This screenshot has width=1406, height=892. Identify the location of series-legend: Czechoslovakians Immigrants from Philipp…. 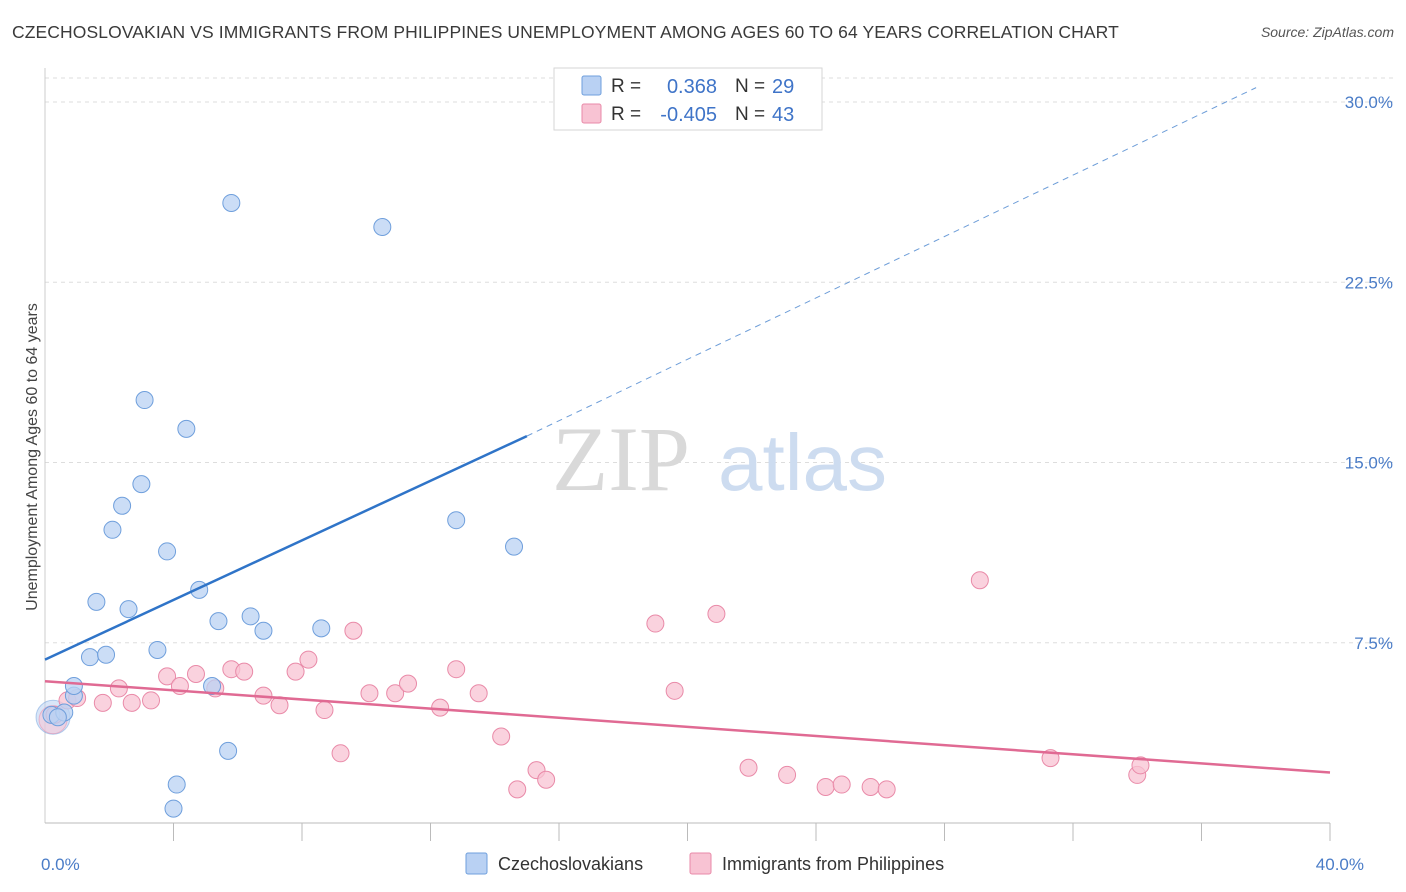
(704, 863).